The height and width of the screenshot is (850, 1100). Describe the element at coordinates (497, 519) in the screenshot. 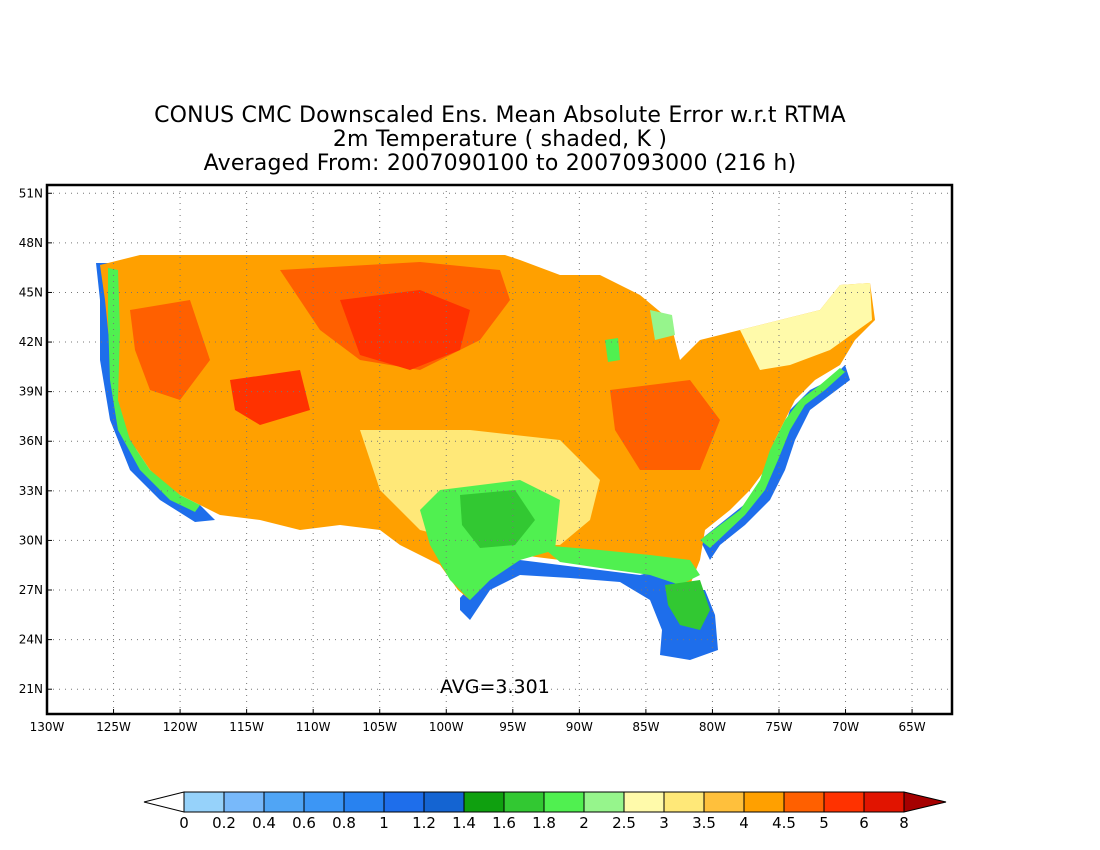

I see `land-field-darkgreen-texas` at that location.